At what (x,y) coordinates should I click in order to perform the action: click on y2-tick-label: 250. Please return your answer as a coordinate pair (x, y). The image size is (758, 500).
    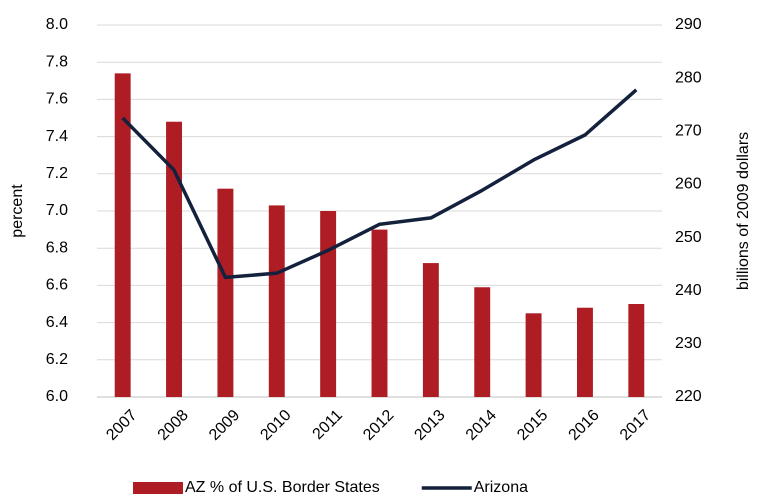
    Looking at the image, I should click on (688, 237).